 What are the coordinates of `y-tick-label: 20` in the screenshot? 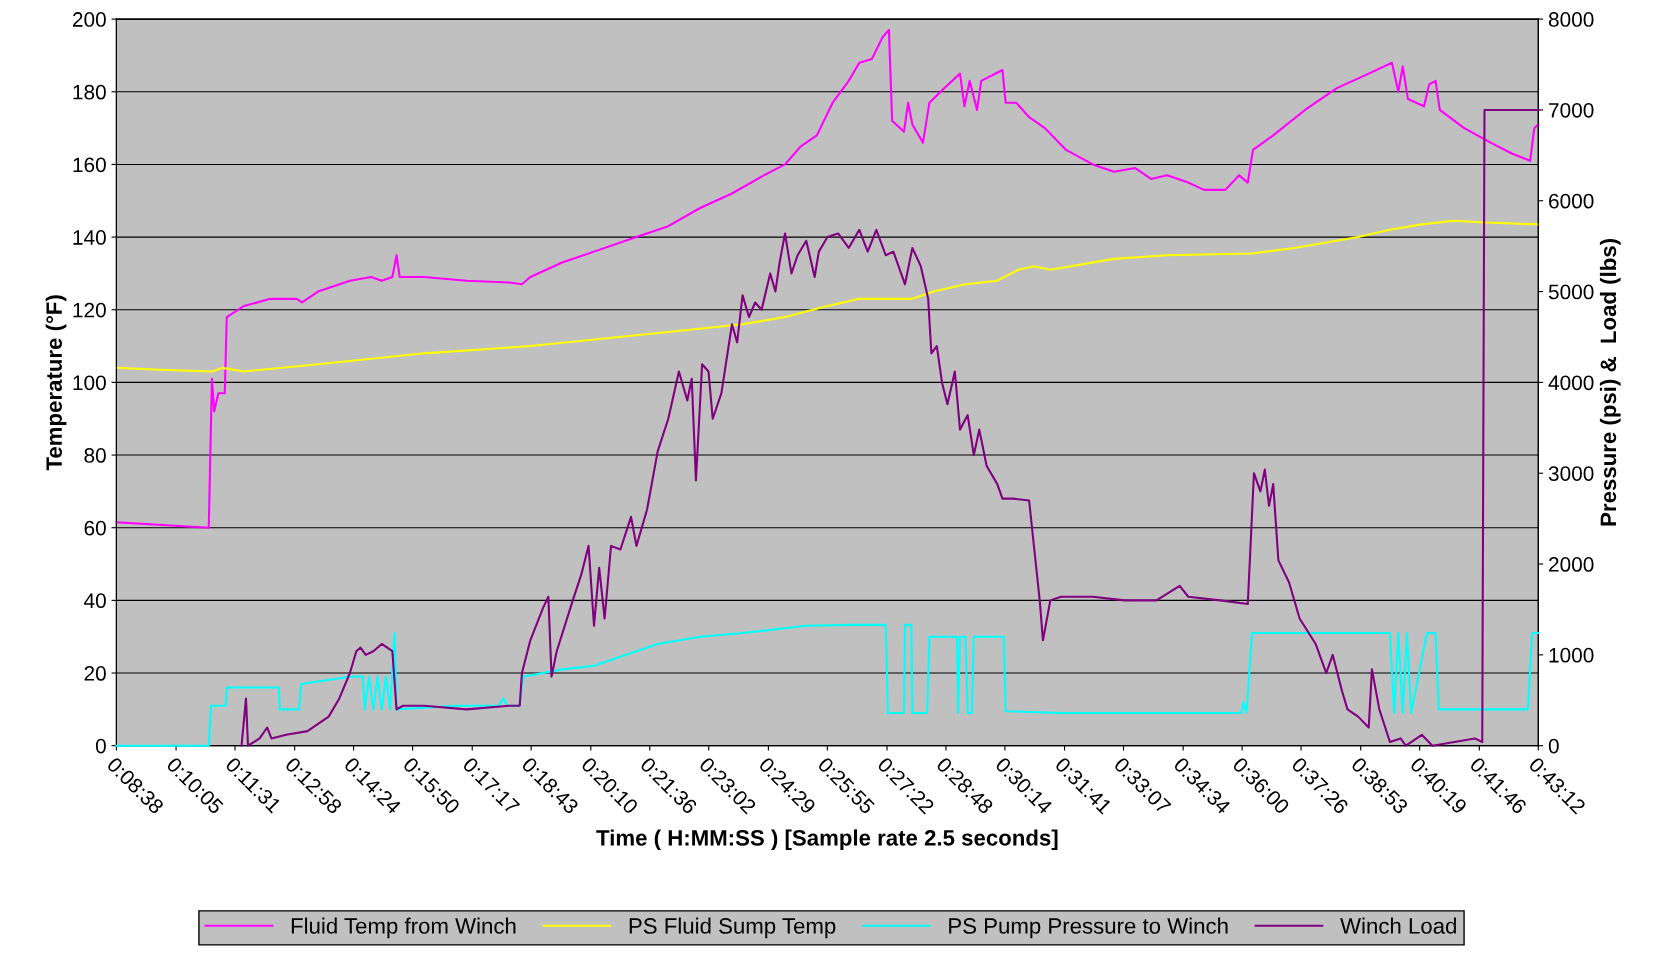 It's located at (95, 673).